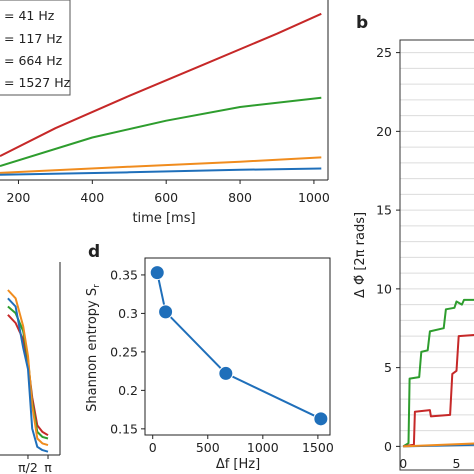 The image size is (474, 474). Describe the element at coordinates (48, 467) in the screenshot. I see `panel-c-x-tick-label-1: π` at that location.